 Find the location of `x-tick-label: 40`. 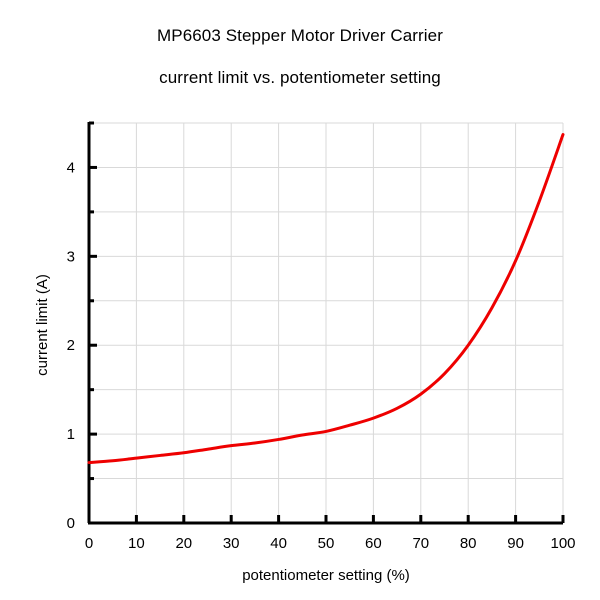

x-tick-label: 40 is located at coordinates (278, 543).